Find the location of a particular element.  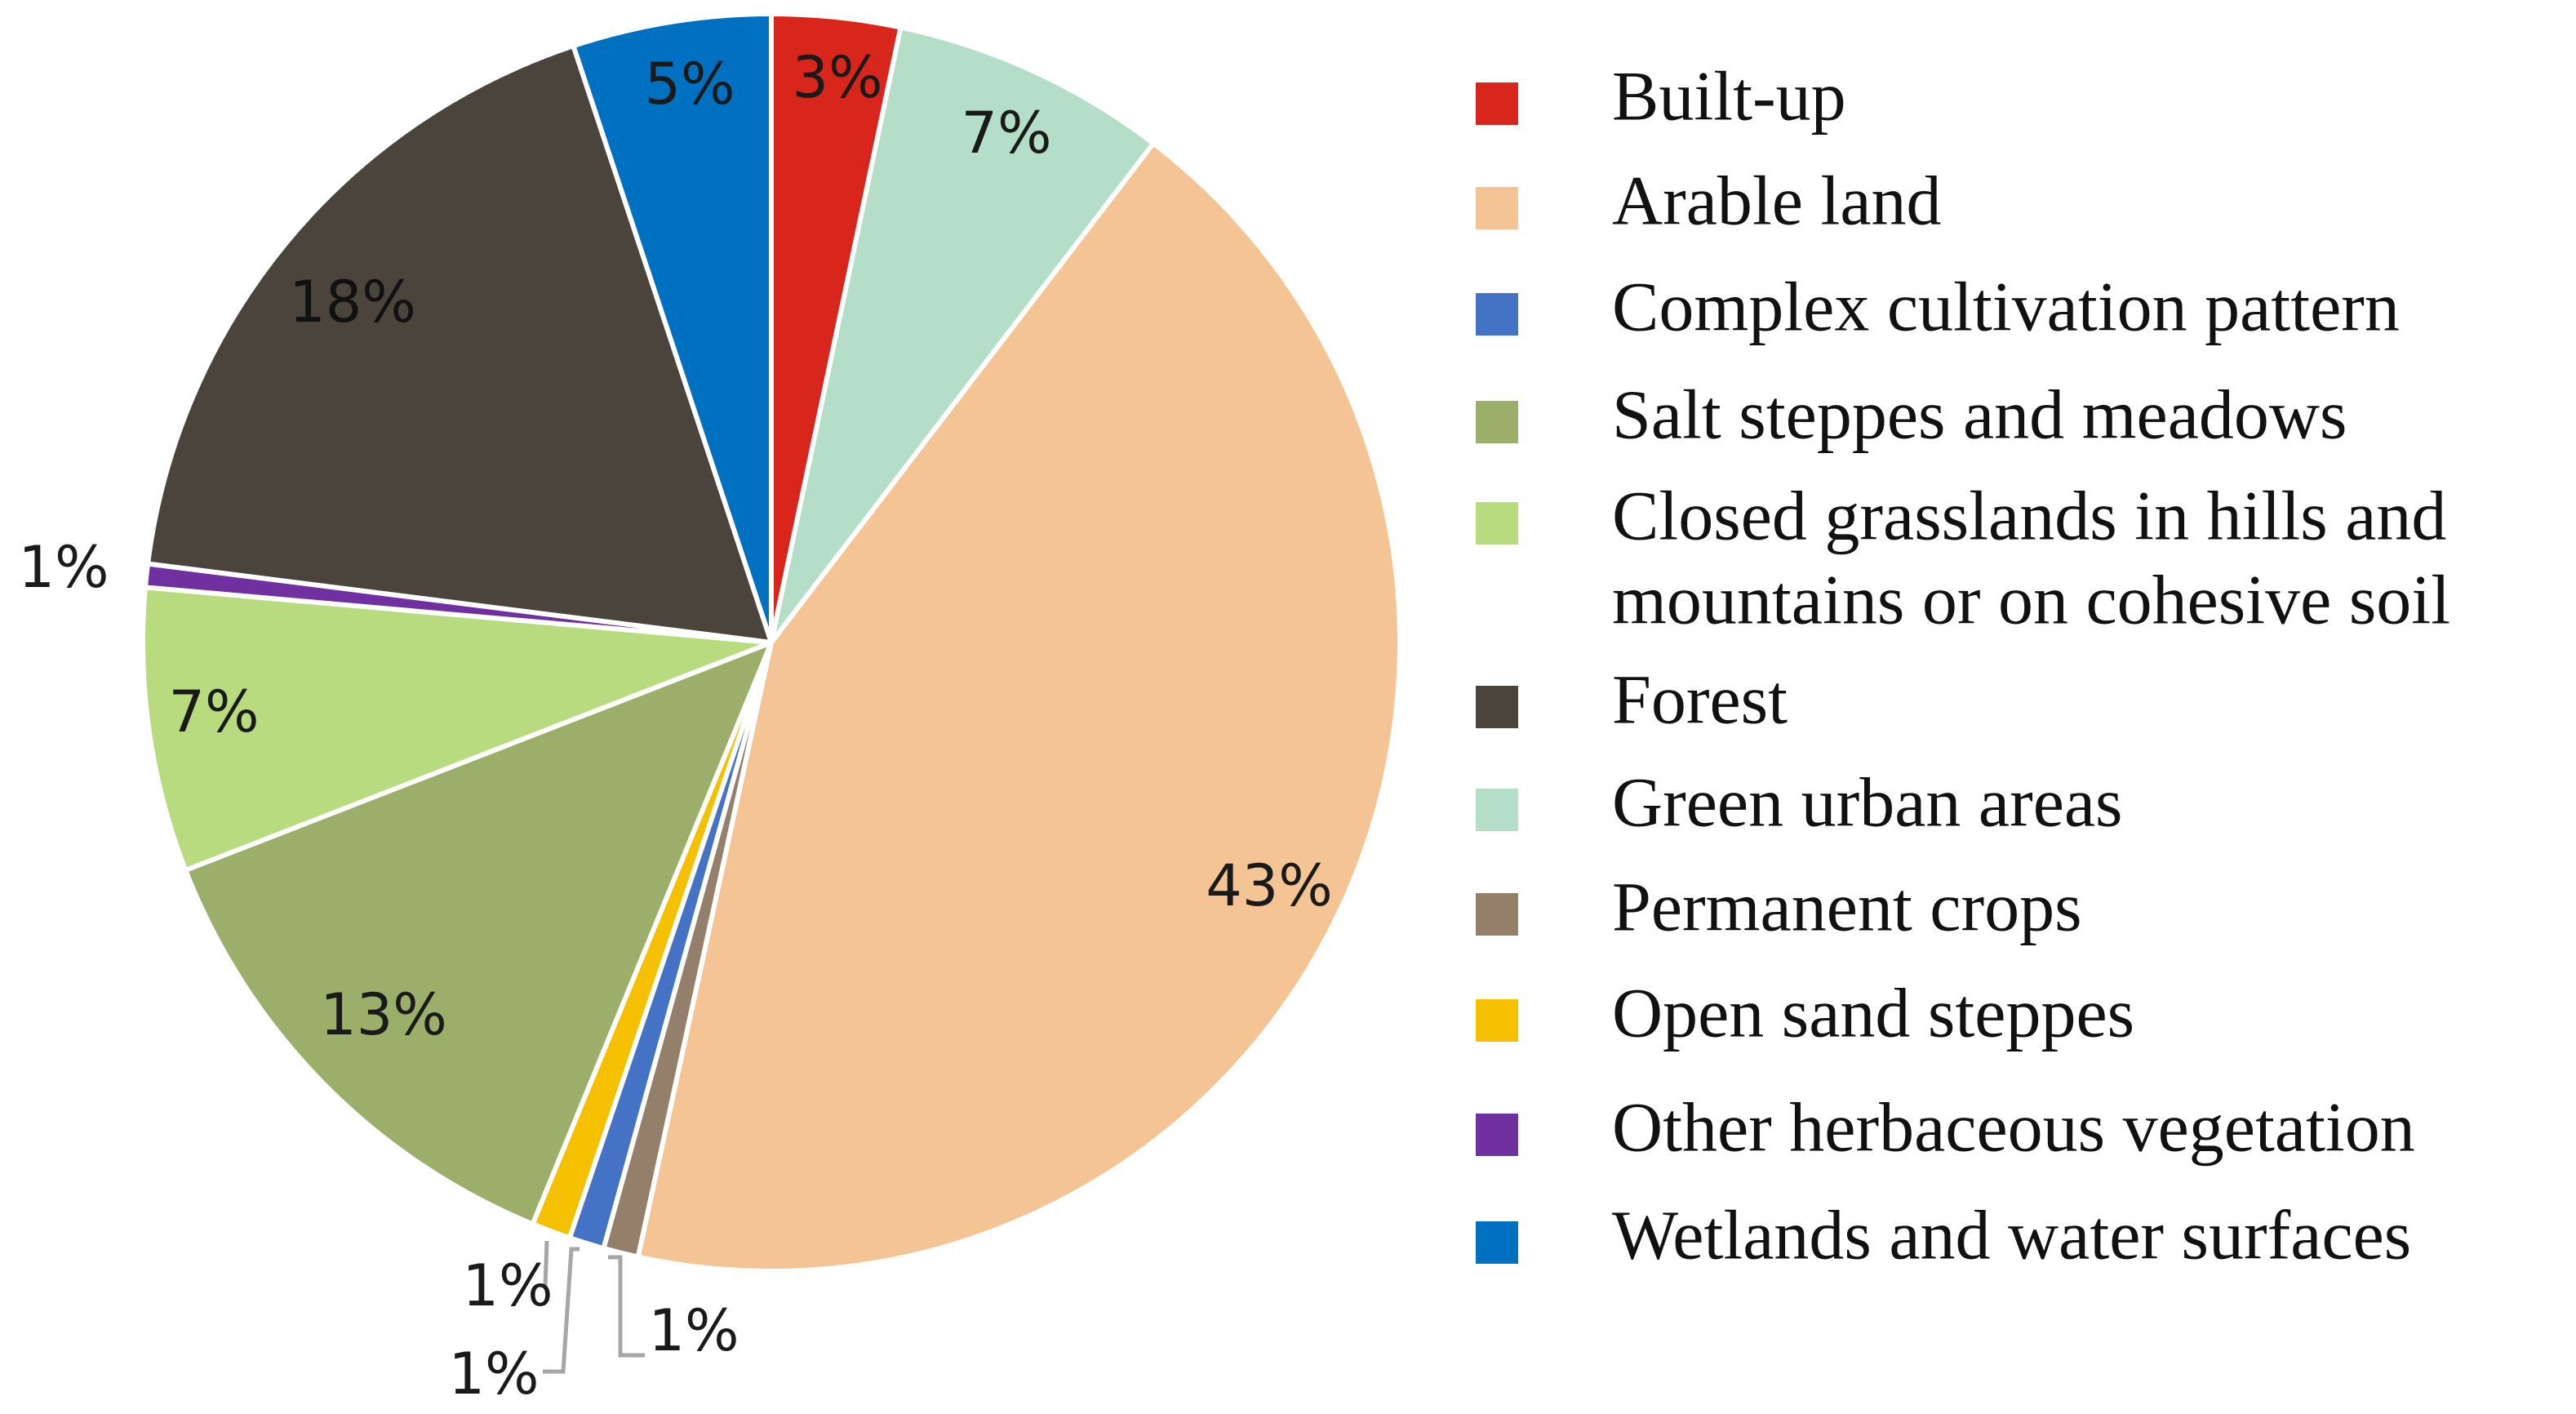

pie-slice-salt-steppes is located at coordinates (478, 933).